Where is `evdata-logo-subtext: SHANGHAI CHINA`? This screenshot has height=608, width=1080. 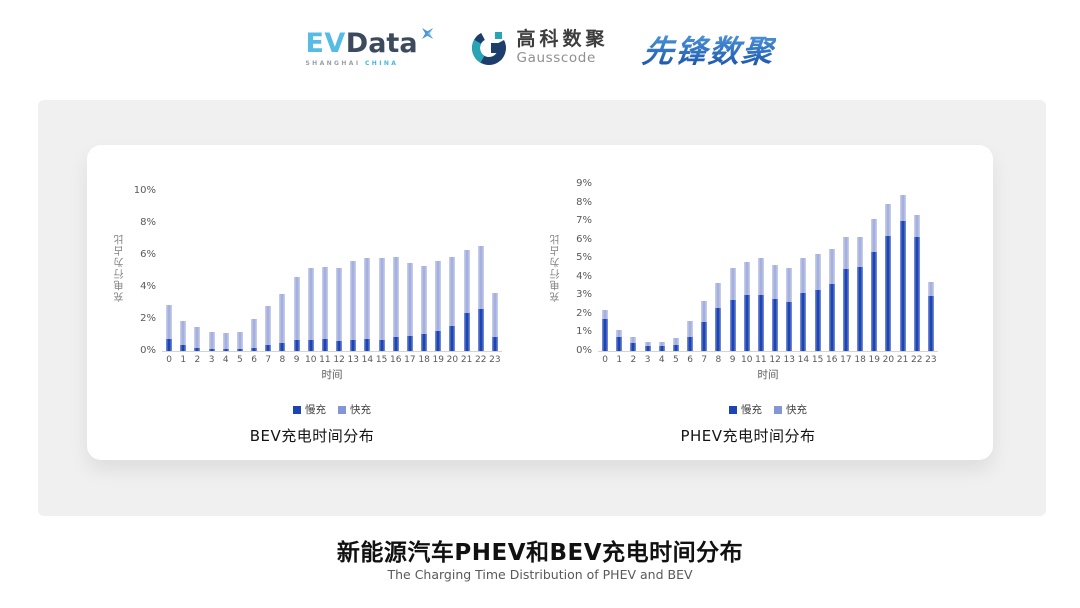
evdata-logo-subtext: SHANGHAI CHINA is located at coordinates (351, 63).